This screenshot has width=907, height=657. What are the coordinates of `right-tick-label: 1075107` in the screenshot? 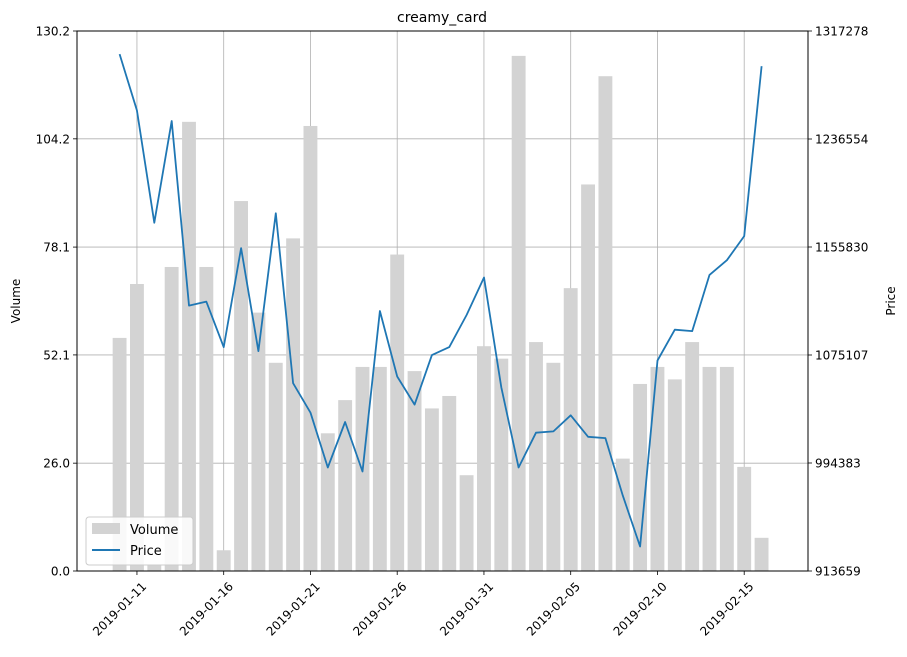 It's located at (841, 355).